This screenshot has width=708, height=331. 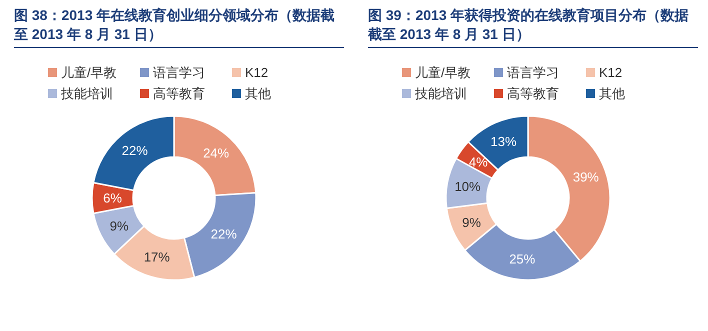 What do you see at coordinates (468, 186) in the screenshot?
I see `data-label: 10%` at bounding box center [468, 186].